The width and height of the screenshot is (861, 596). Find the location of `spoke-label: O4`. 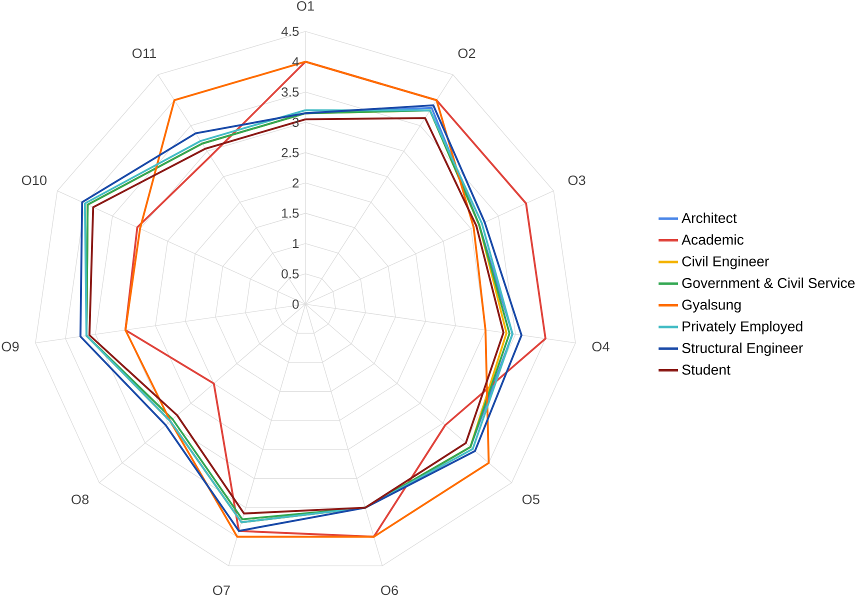

spoke-label: O4 is located at coordinates (601, 347).